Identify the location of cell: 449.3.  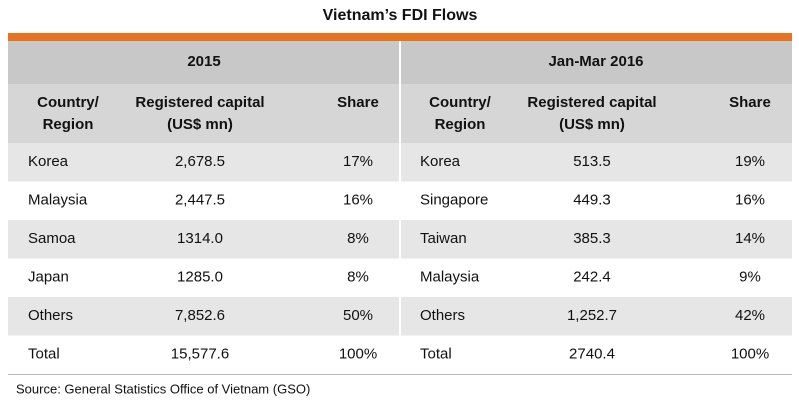
(592, 200).